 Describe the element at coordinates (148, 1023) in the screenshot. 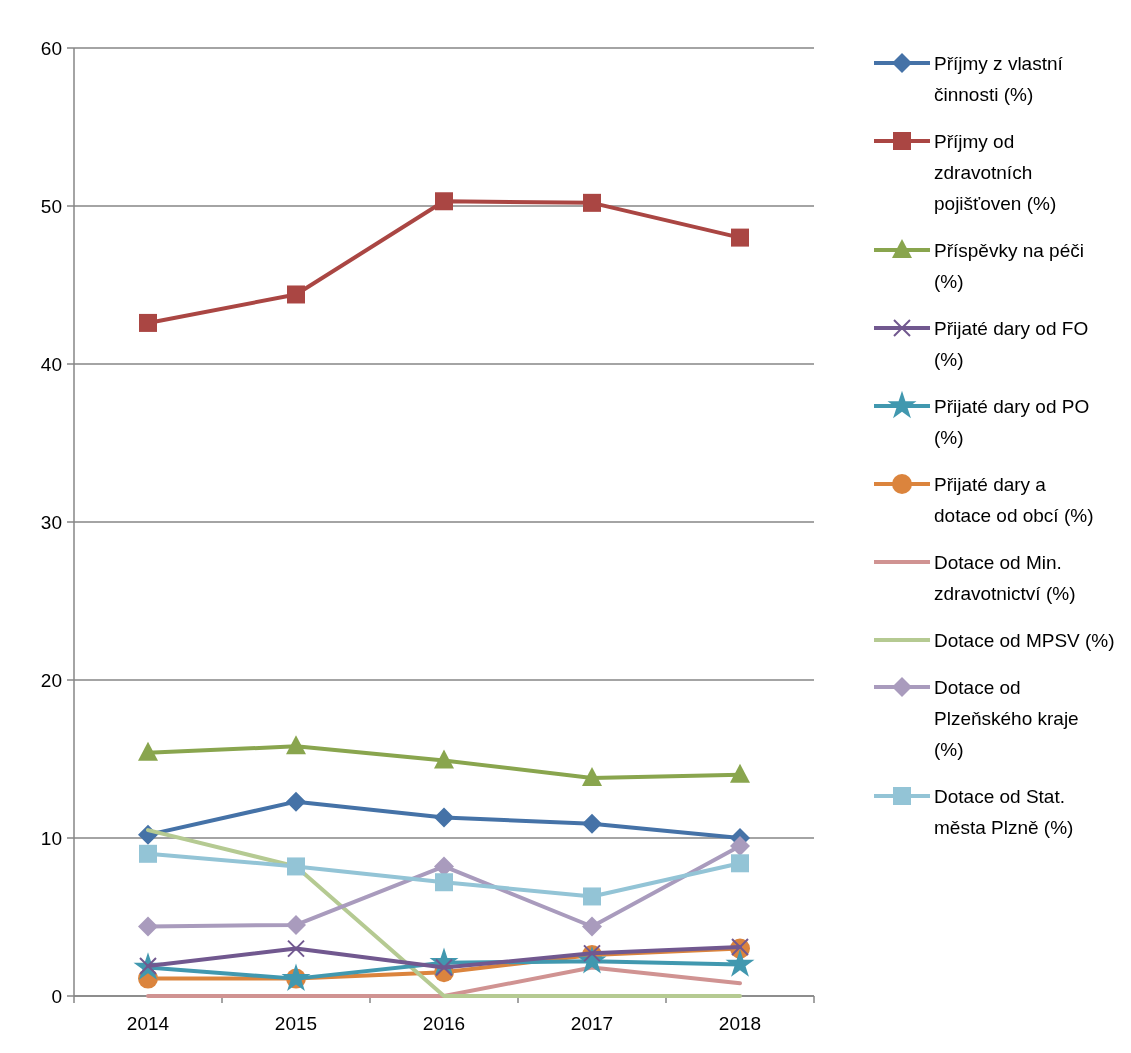

I see `x-tick-label: 2014` at that location.